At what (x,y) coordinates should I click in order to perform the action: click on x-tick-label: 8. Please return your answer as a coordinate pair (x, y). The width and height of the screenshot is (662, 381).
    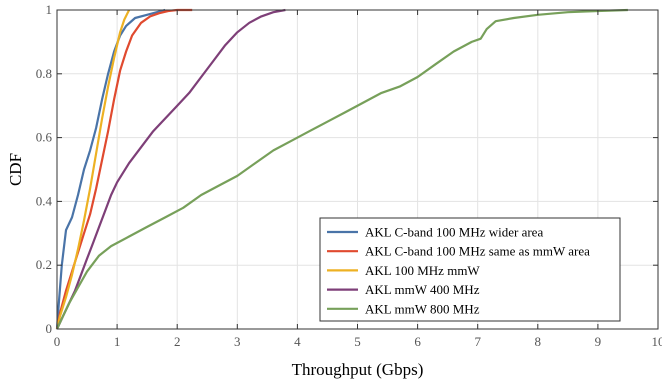
    Looking at the image, I should click on (538, 341).